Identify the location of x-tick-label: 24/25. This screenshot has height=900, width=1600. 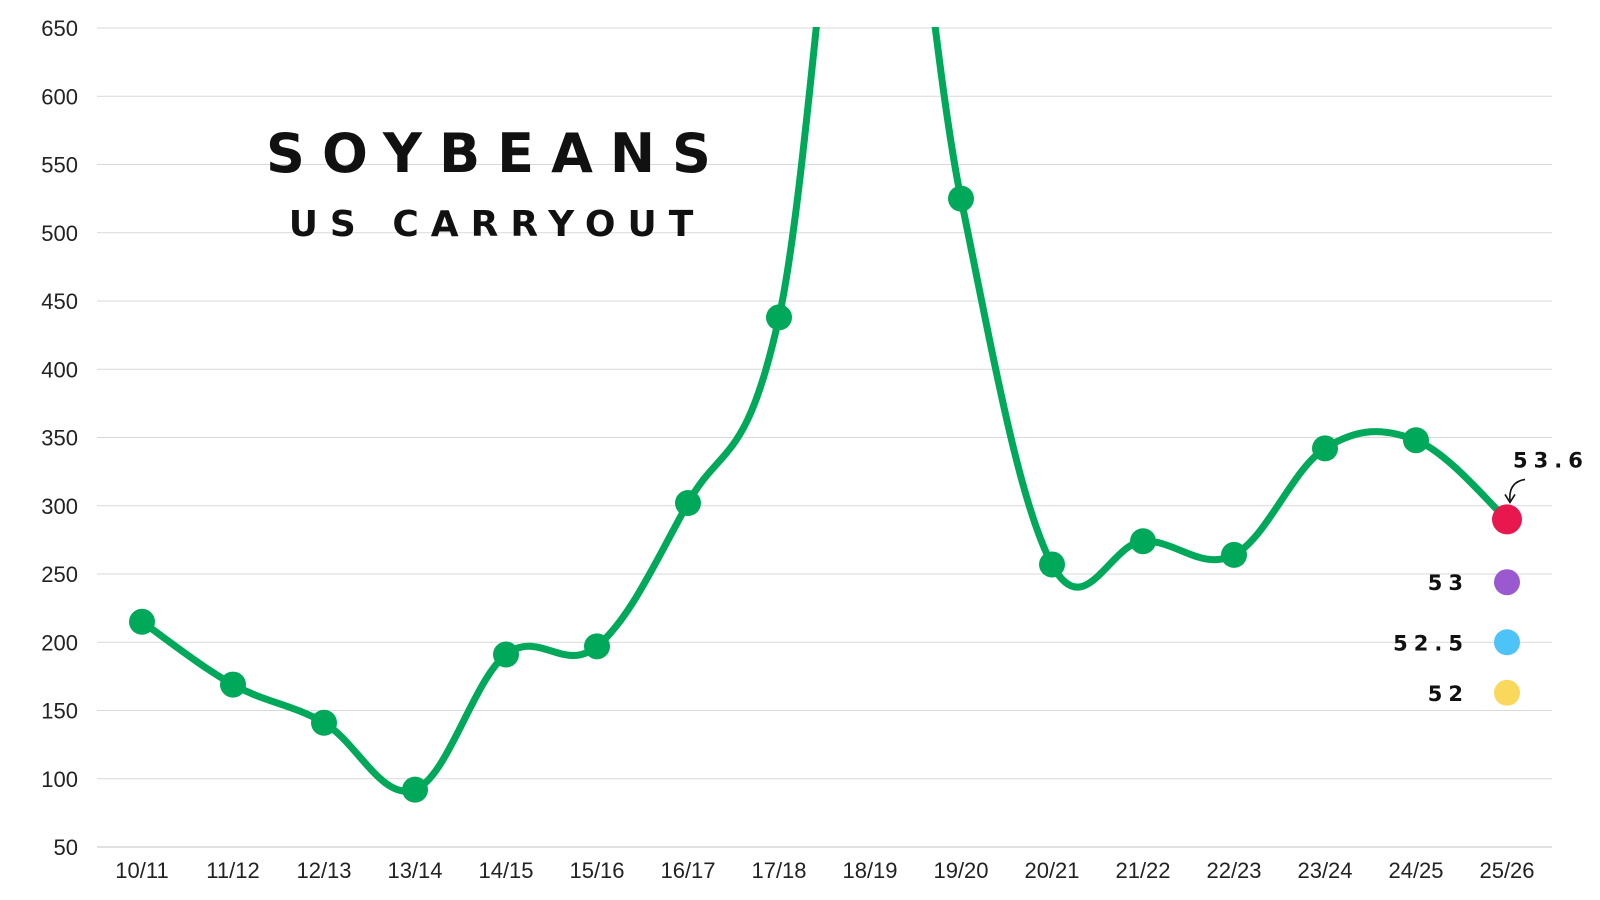
(1415, 870).